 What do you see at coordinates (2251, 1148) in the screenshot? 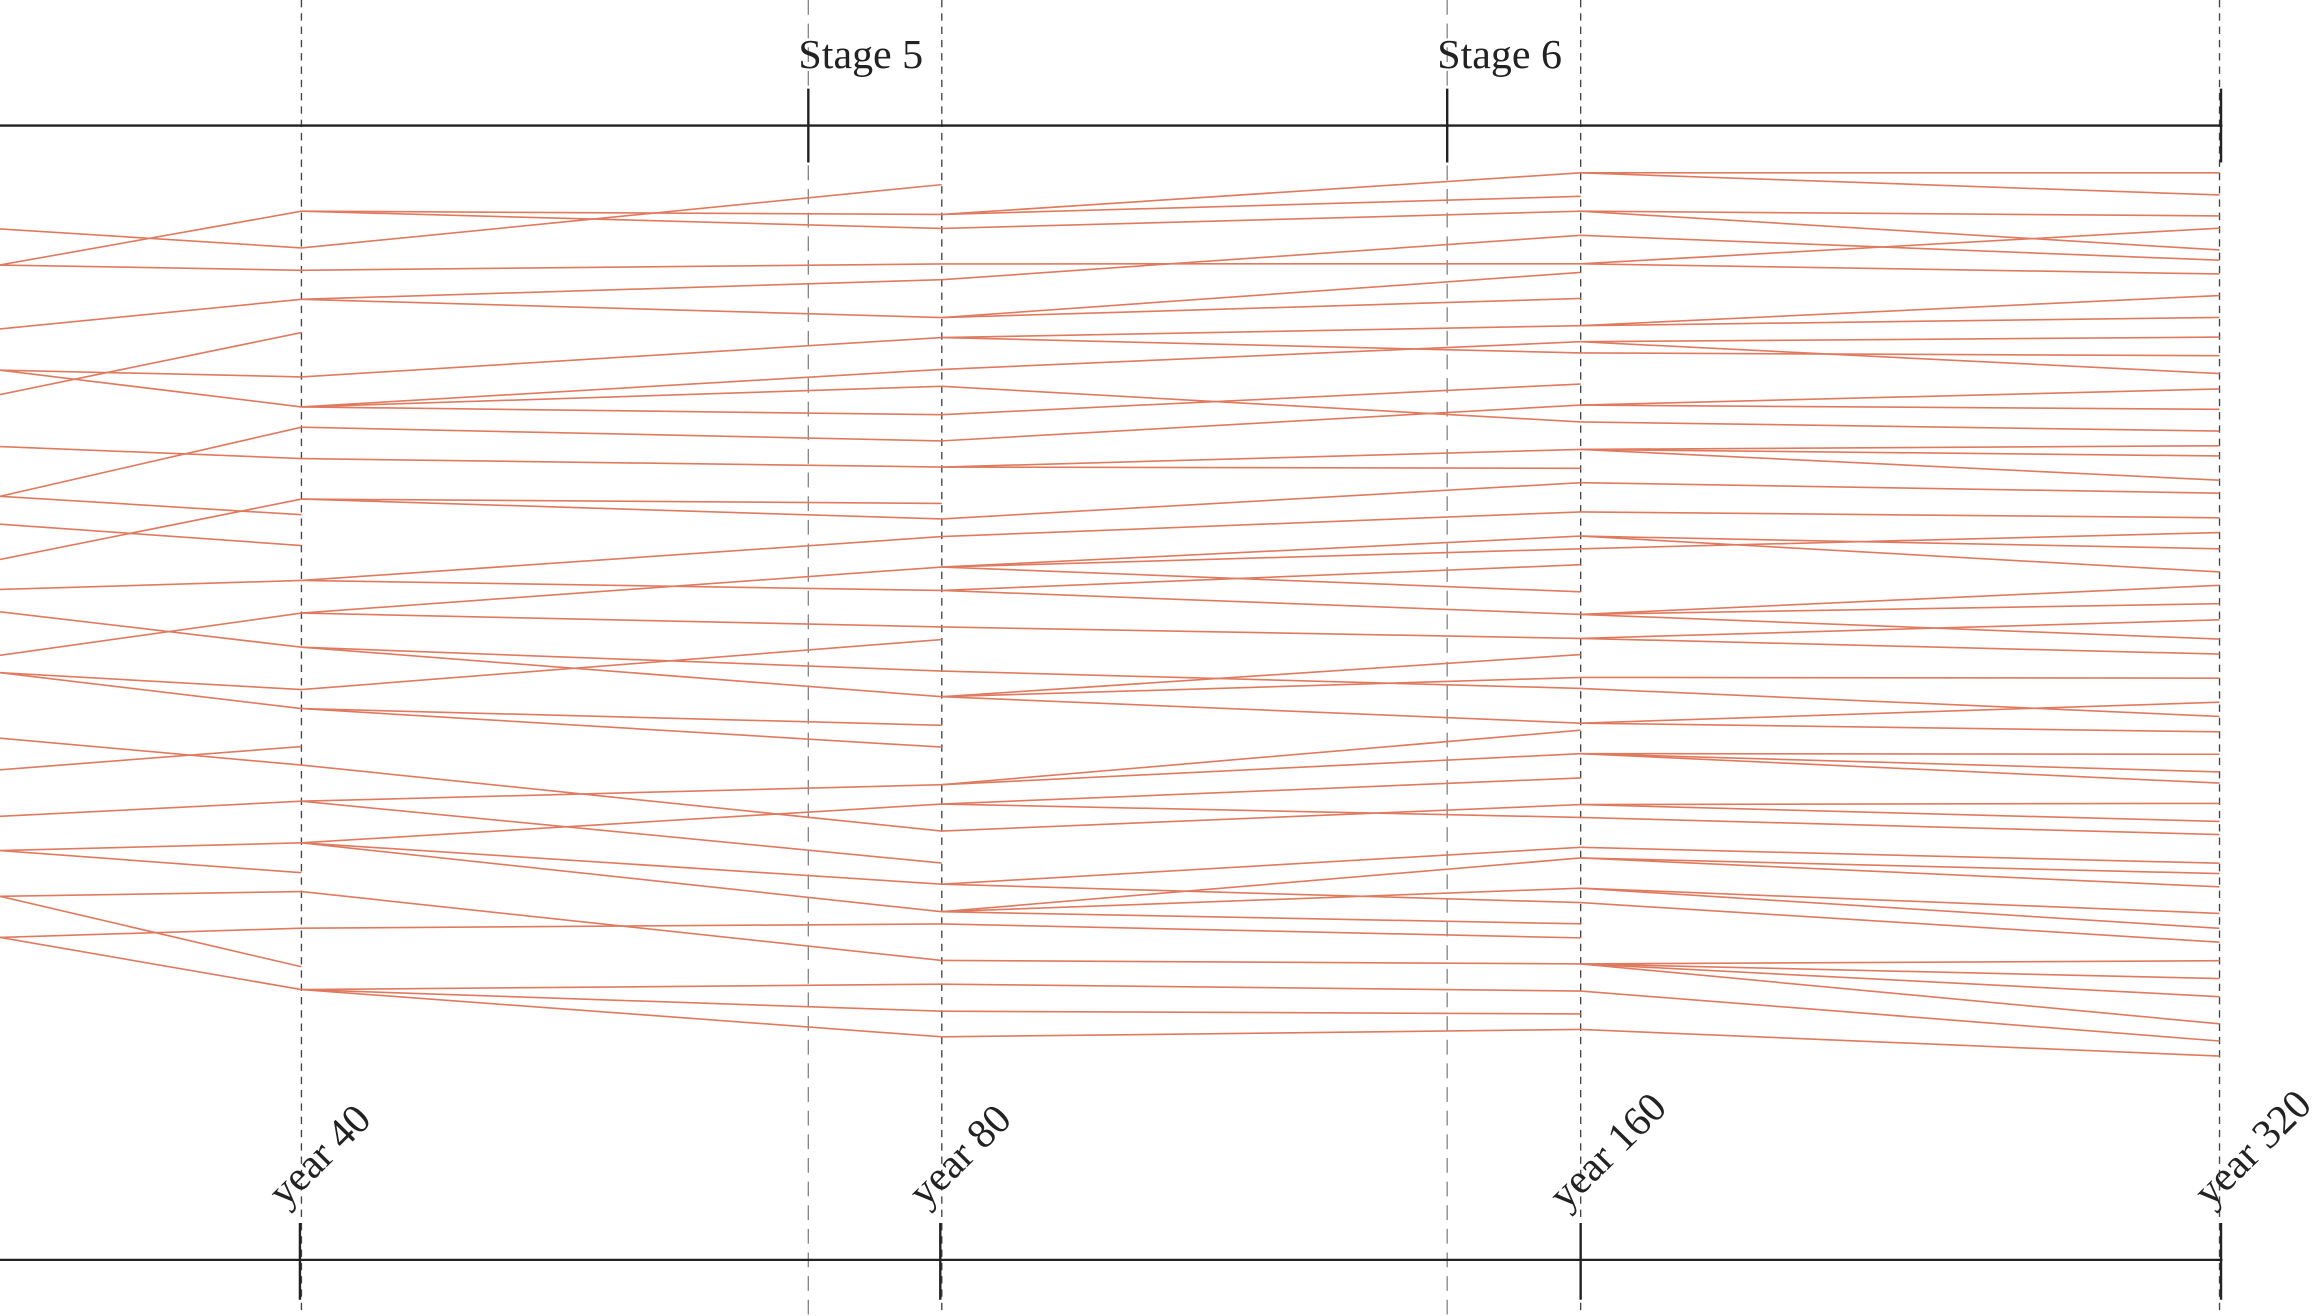
I see `year-label: year 320` at bounding box center [2251, 1148].